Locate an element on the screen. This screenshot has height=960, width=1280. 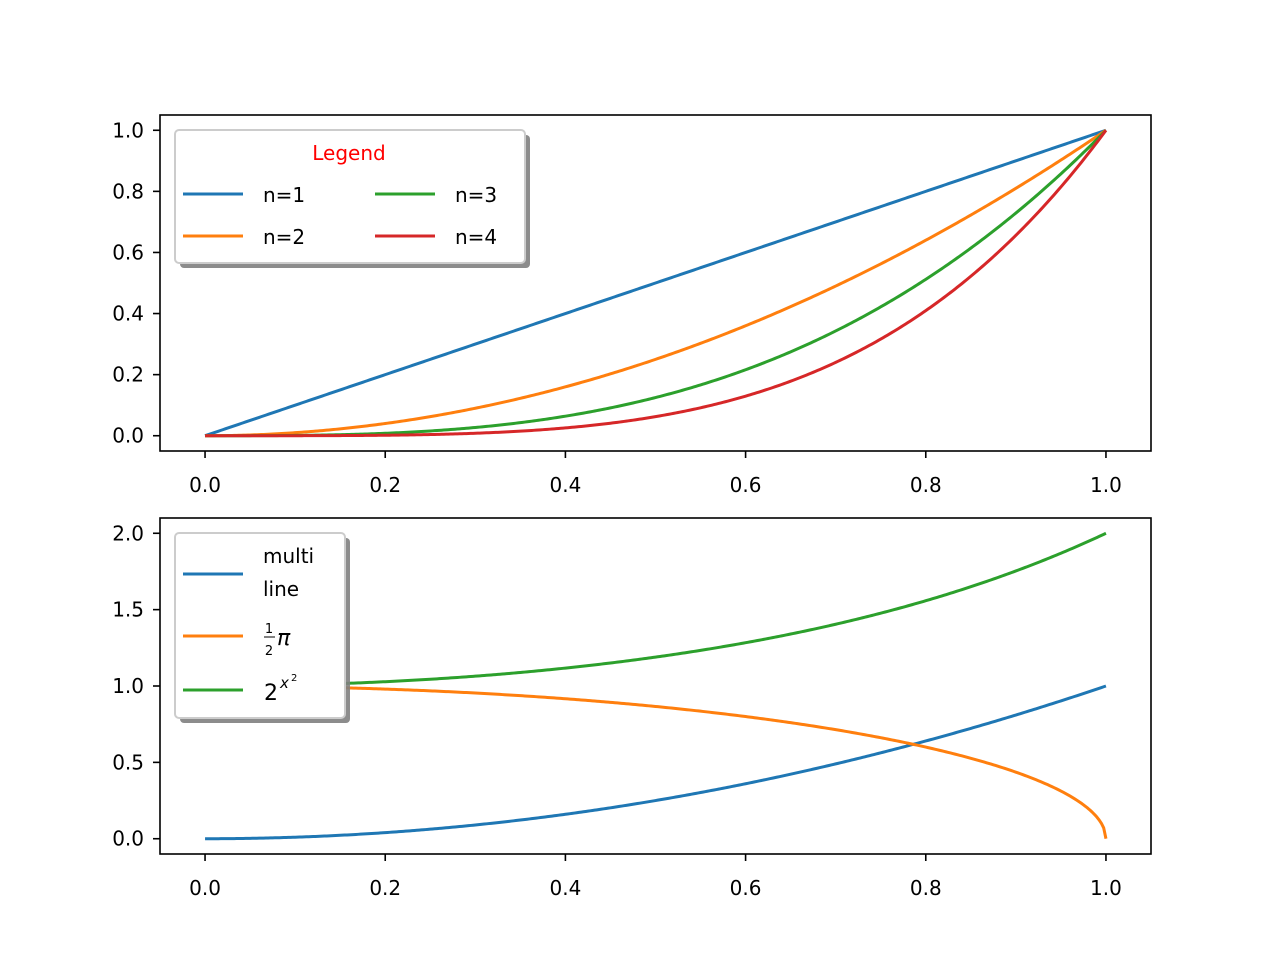
y-tick-label: 2.0 is located at coordinates (128, 533).